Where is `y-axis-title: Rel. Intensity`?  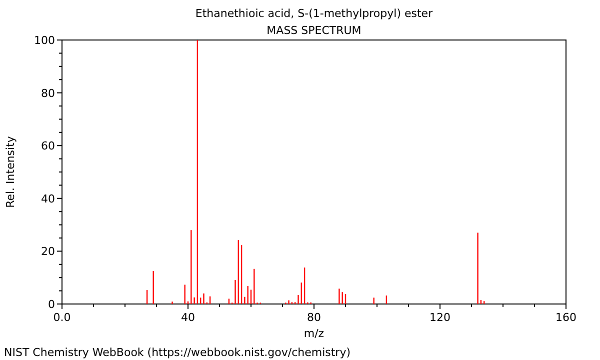
y-axis-title: Rel. Intensity is located at coordinates (10, 172).